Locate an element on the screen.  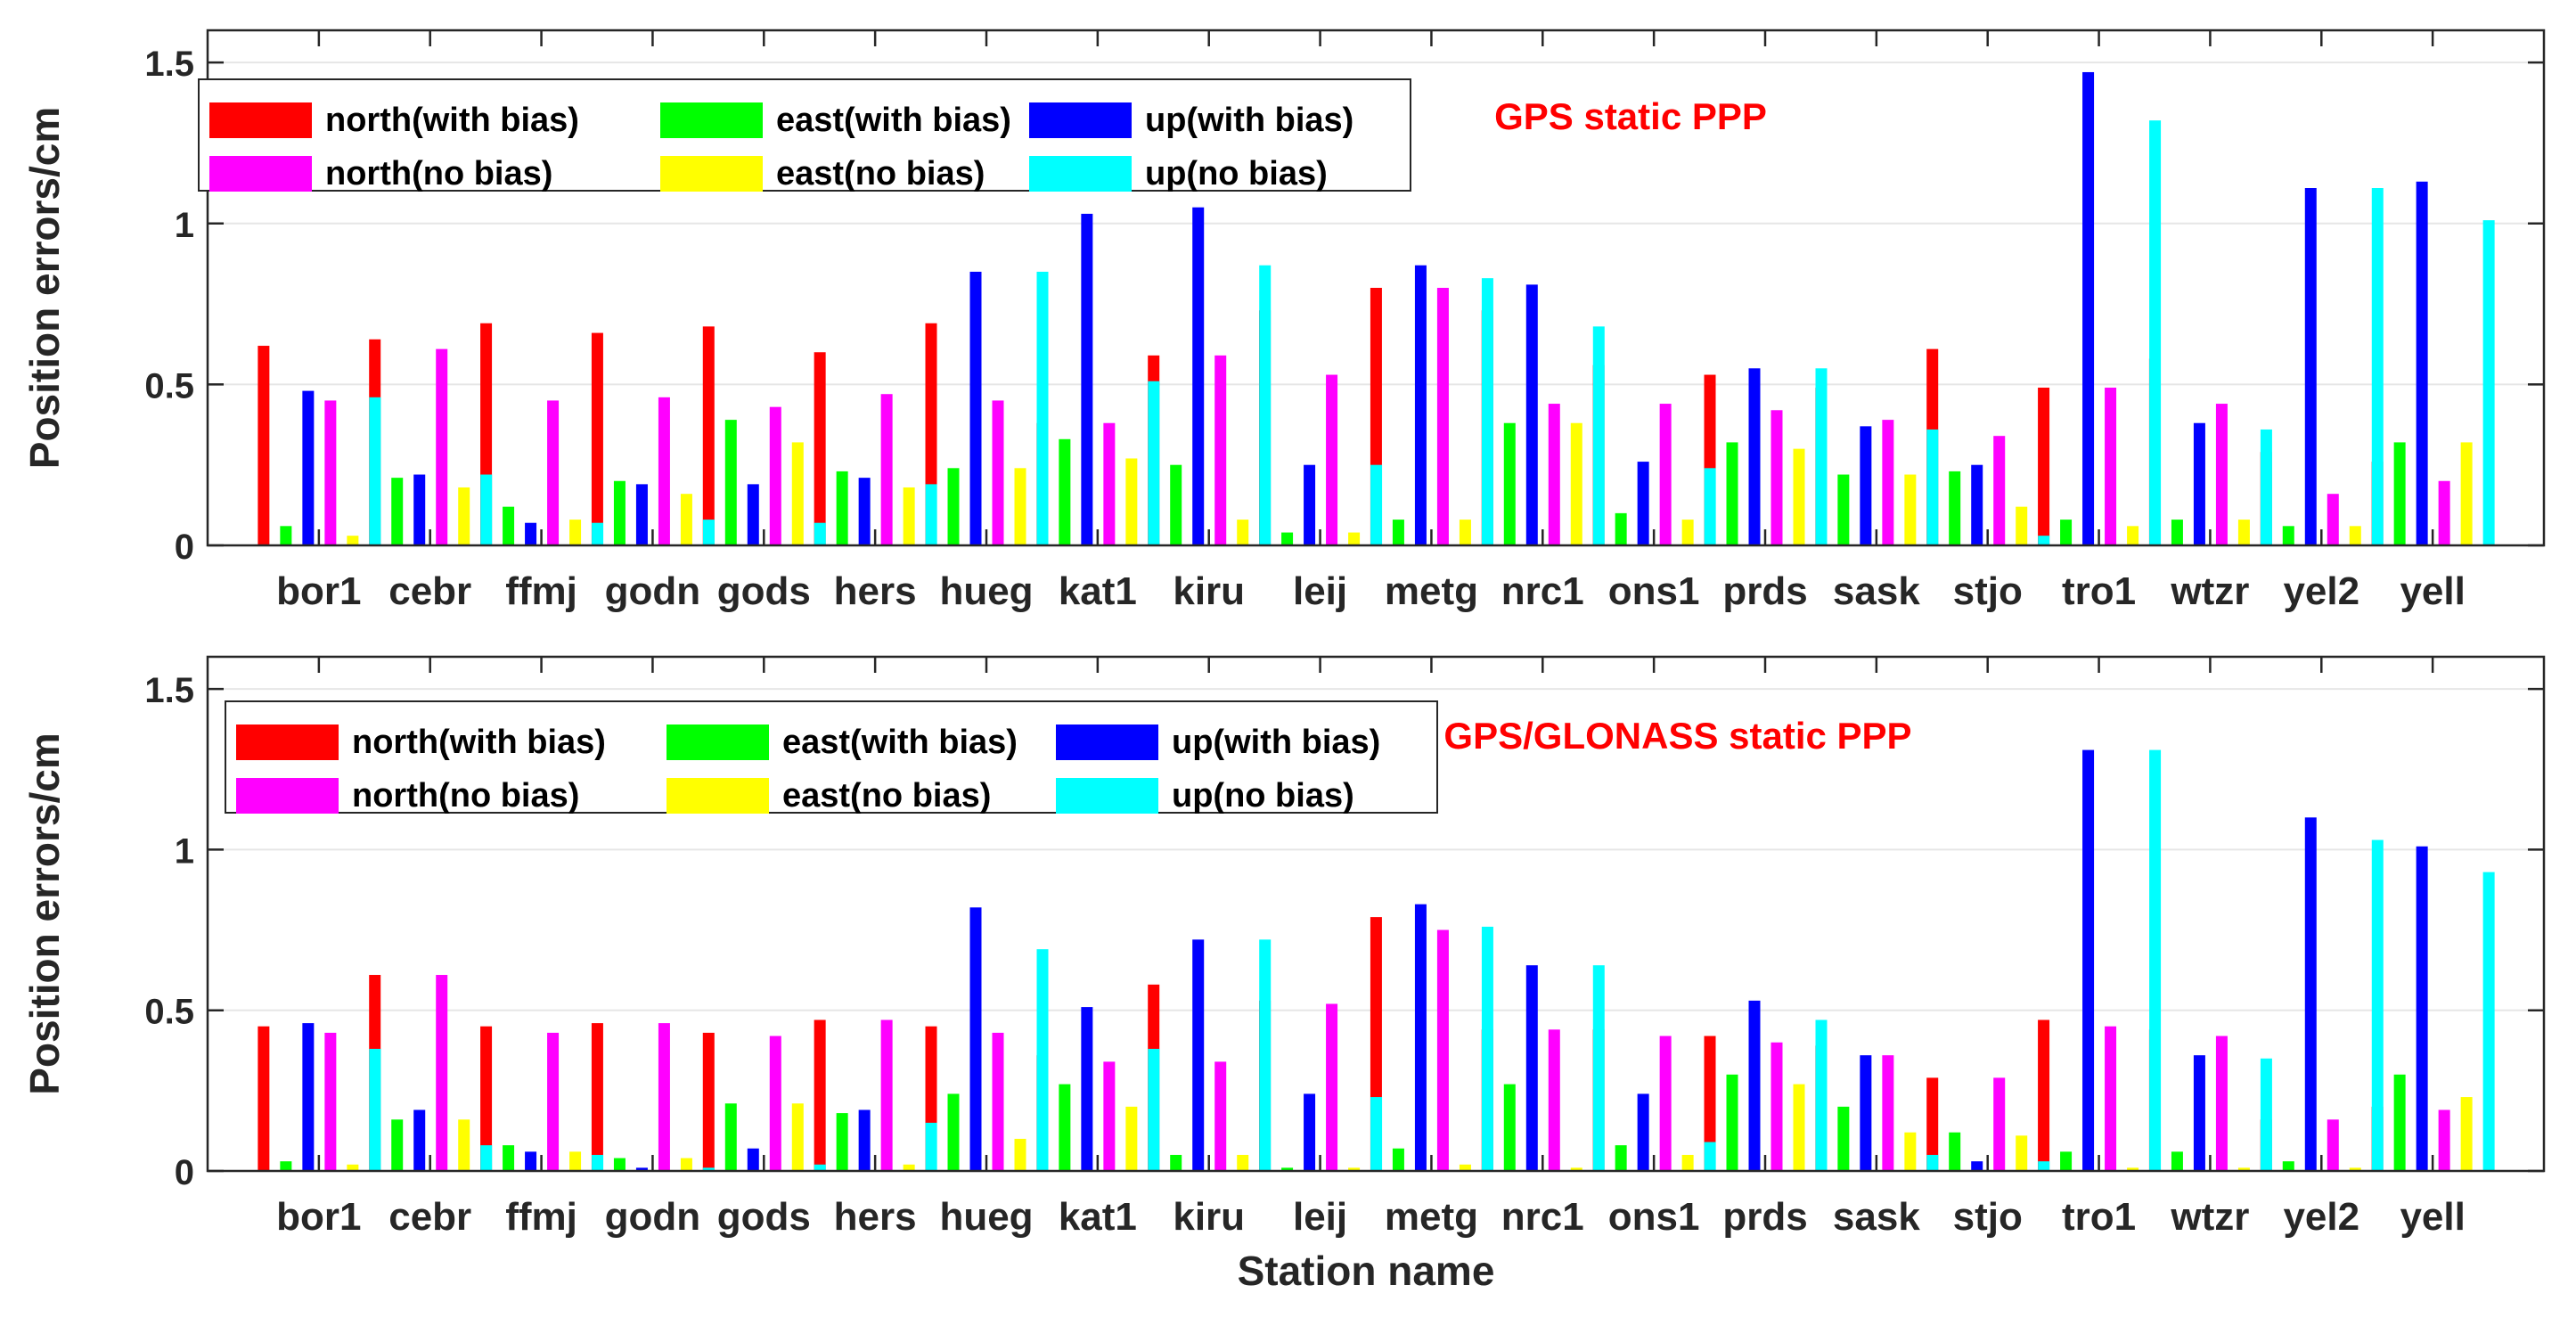
bar-up-no-bias--yel2 is located at coordinates (2377, 1005).